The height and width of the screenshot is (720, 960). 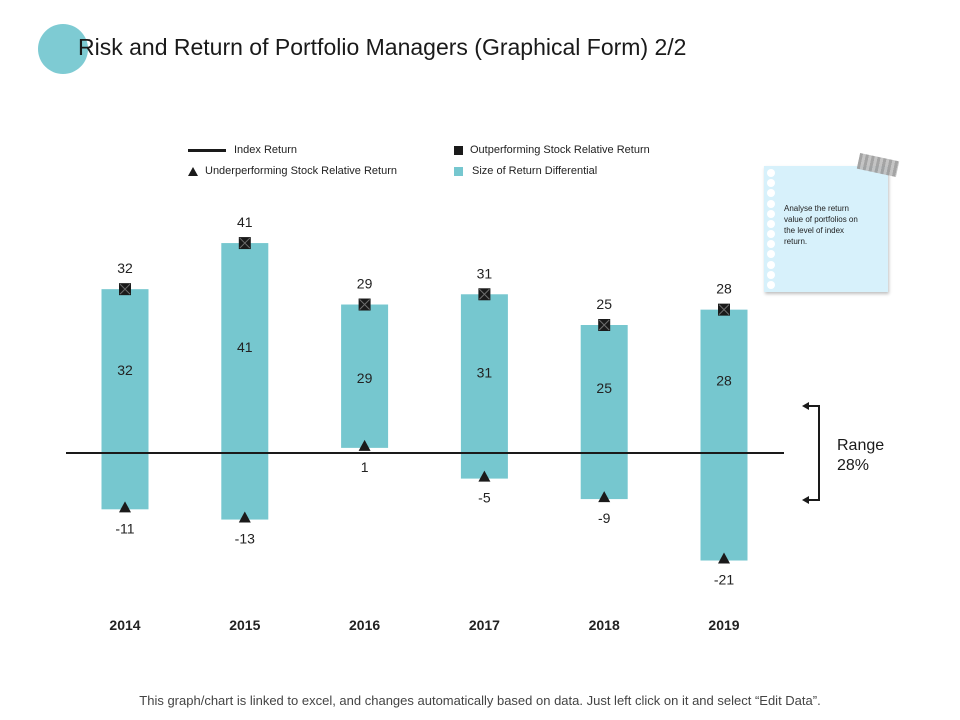 What do you see at coordinates (604, 625) in the screenshot?
I see `x-tick-label-2018: 2018` at bounding box center [604, 625].